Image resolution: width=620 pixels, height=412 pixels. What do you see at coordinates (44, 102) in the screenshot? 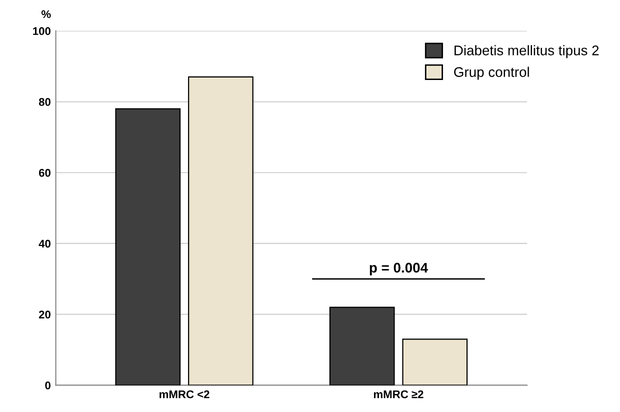
I see `y-tick-label: 80` at bounding box center [44, 102].